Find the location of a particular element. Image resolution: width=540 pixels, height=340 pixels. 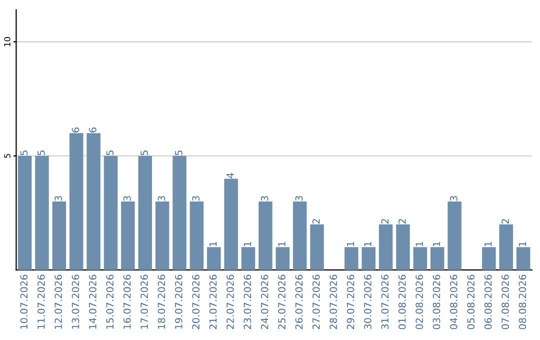

x-tick-label: 22.07.2026 is located at coordinates (230, 302).